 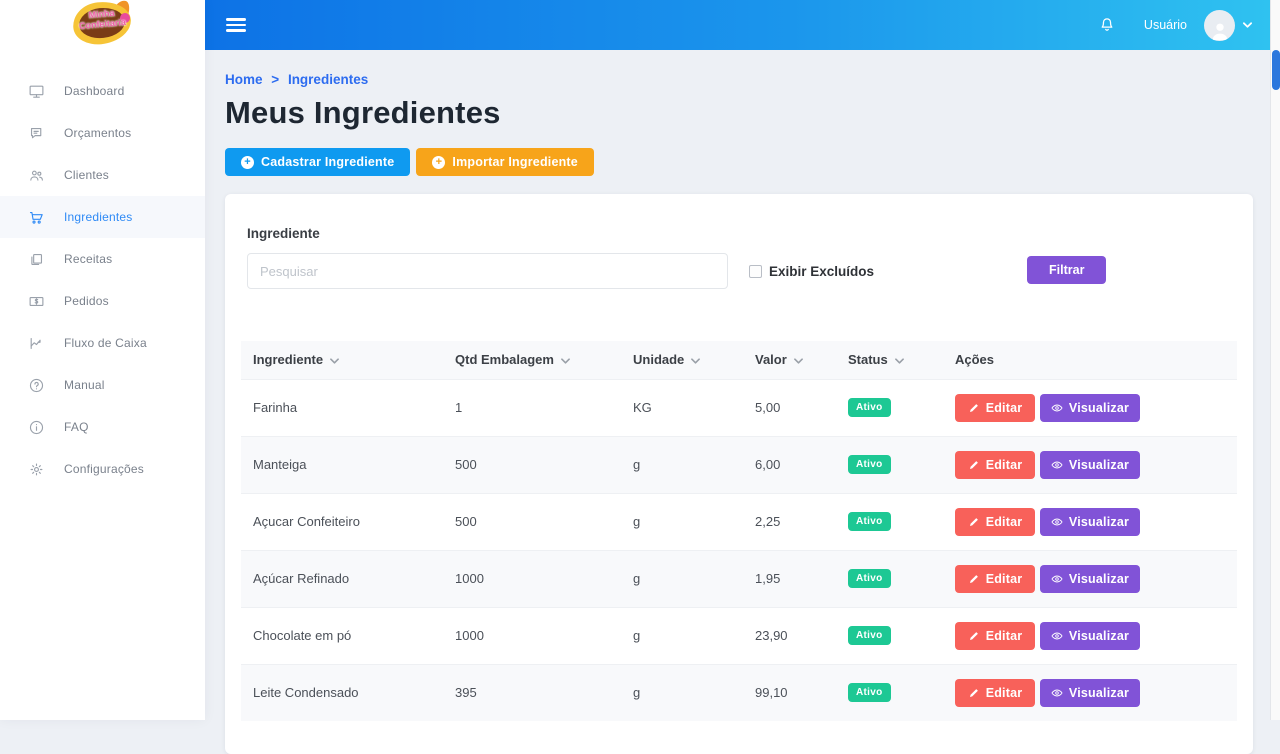 What do you see at coordinates (288, 360) in the screenshot?
I see `column-header-label: Ingrediente` at bounding box center [288, 360].